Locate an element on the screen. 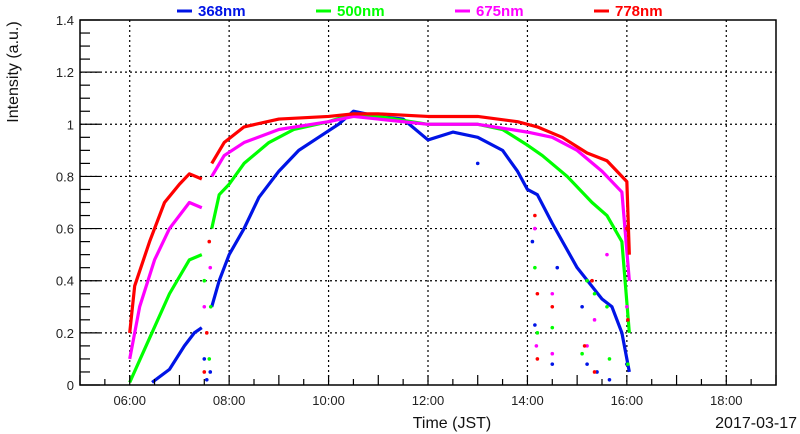 Image resolution: width=800 pixels, height=434 pixels. series-line-675nm is located at coordinates (165, 280).